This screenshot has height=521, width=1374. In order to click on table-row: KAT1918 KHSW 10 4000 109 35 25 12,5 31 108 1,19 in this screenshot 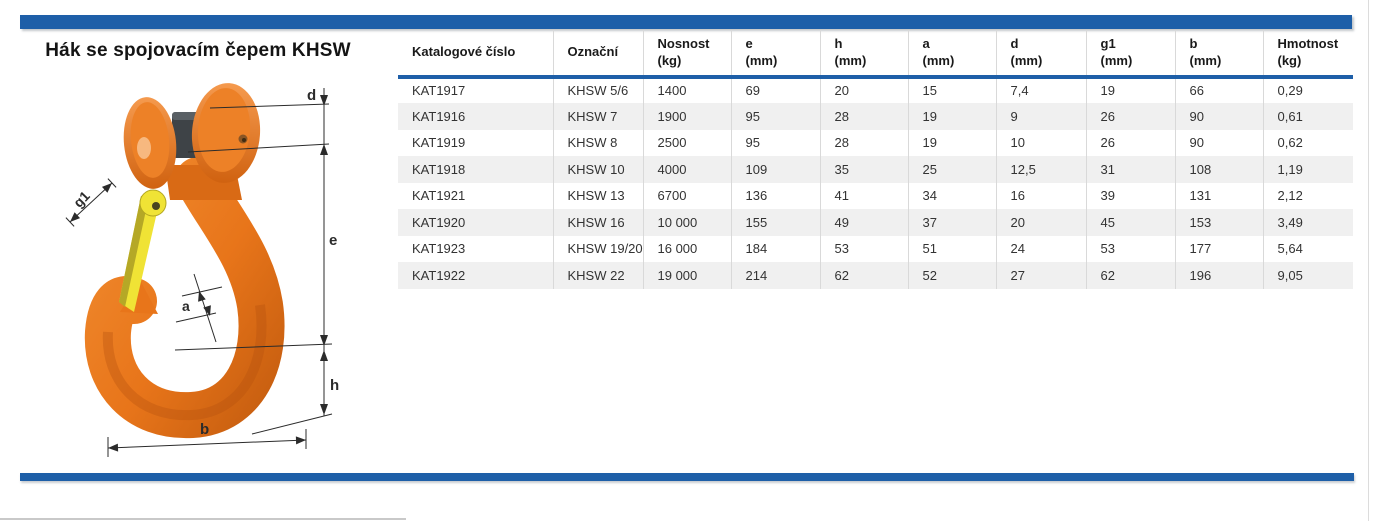, I will do `click(875, 169)`.